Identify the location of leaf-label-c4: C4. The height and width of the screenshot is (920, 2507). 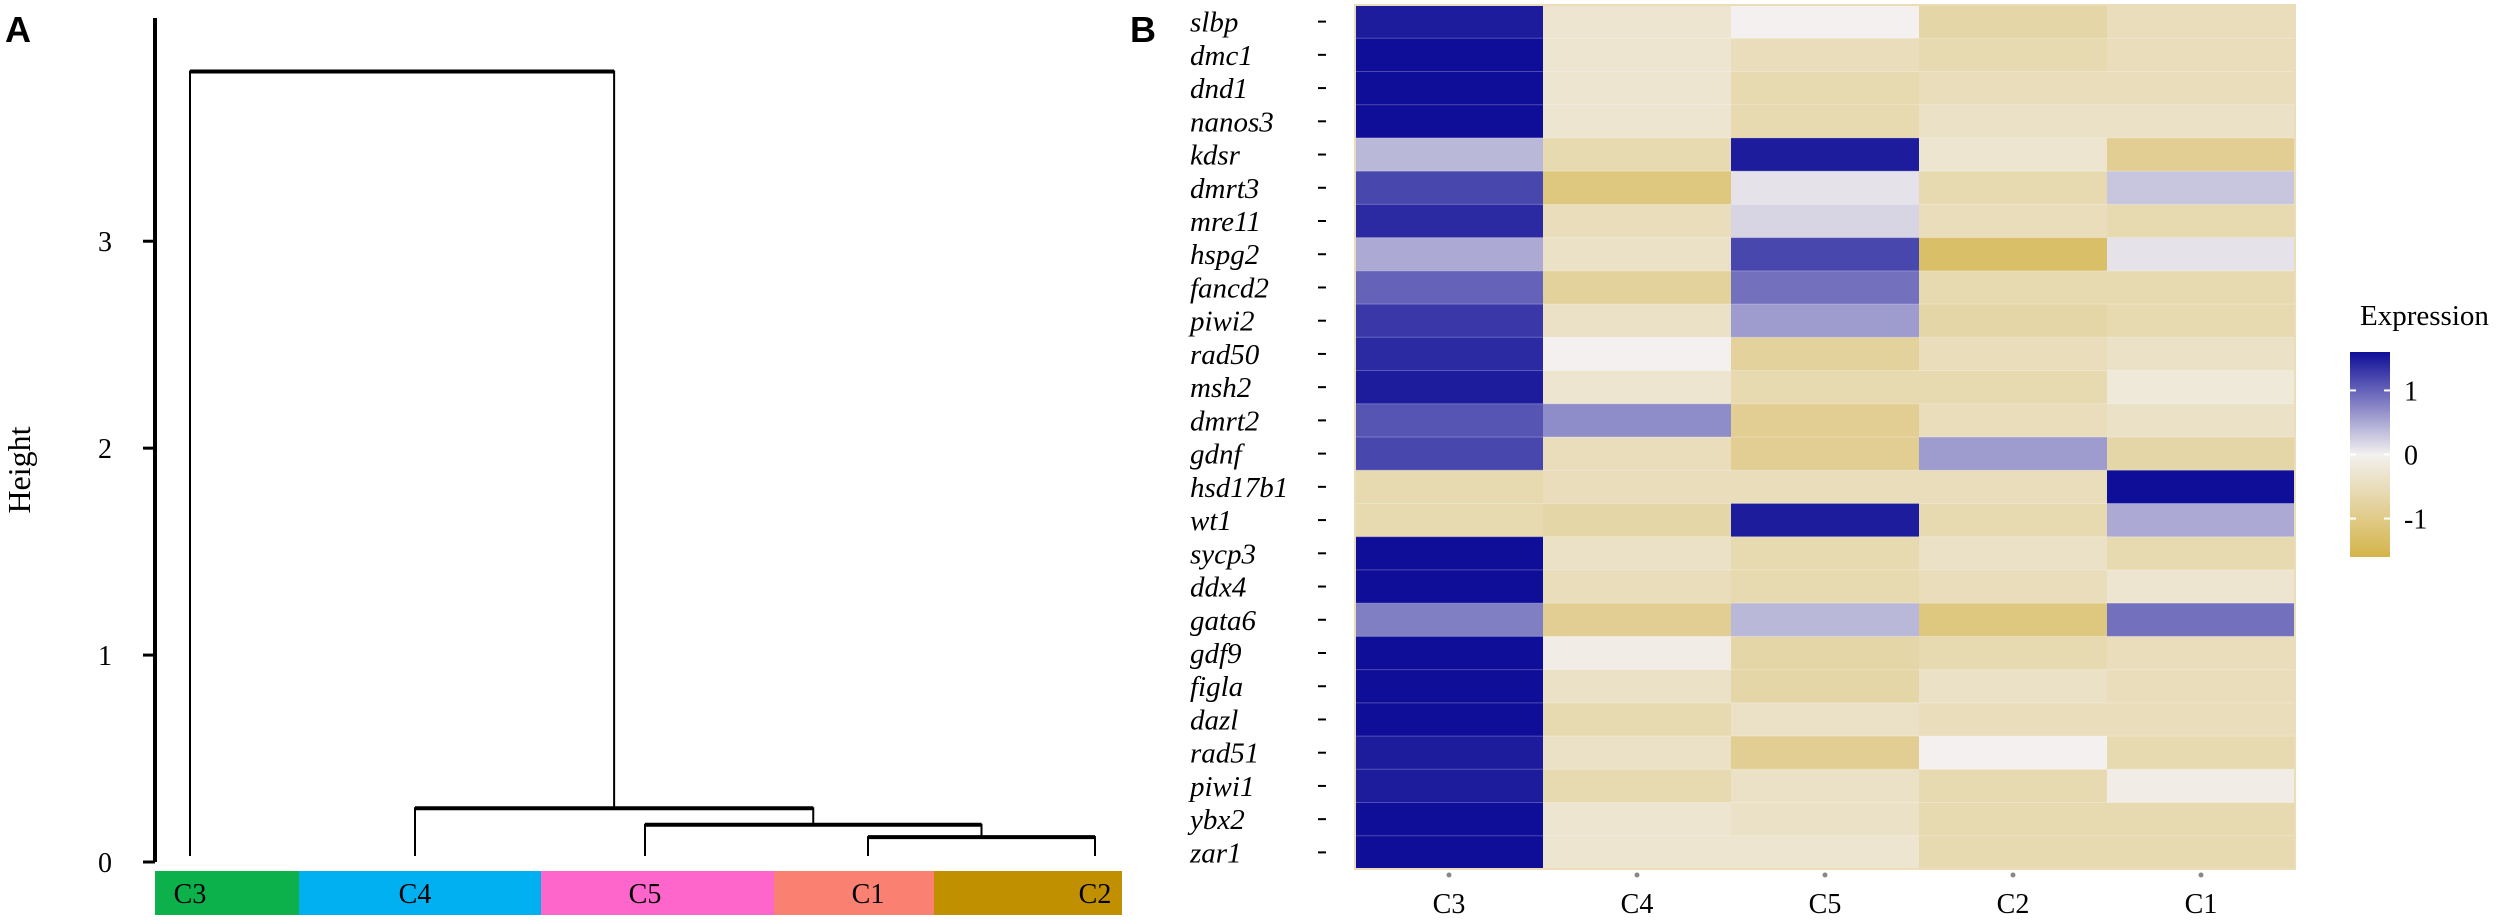
(415, 894).